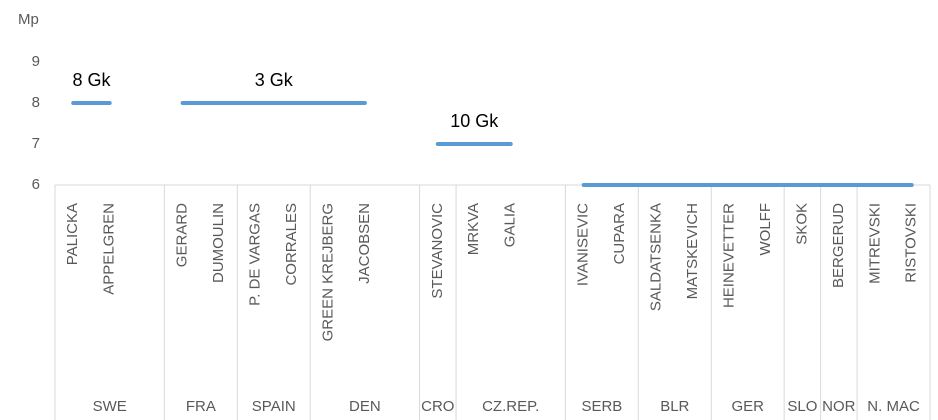 The image size is (938, 420). What do you see at coordinates (510, 406) in the screenshot?
I see `group-label: CZ.REP.` at bounding box center [510, 406].